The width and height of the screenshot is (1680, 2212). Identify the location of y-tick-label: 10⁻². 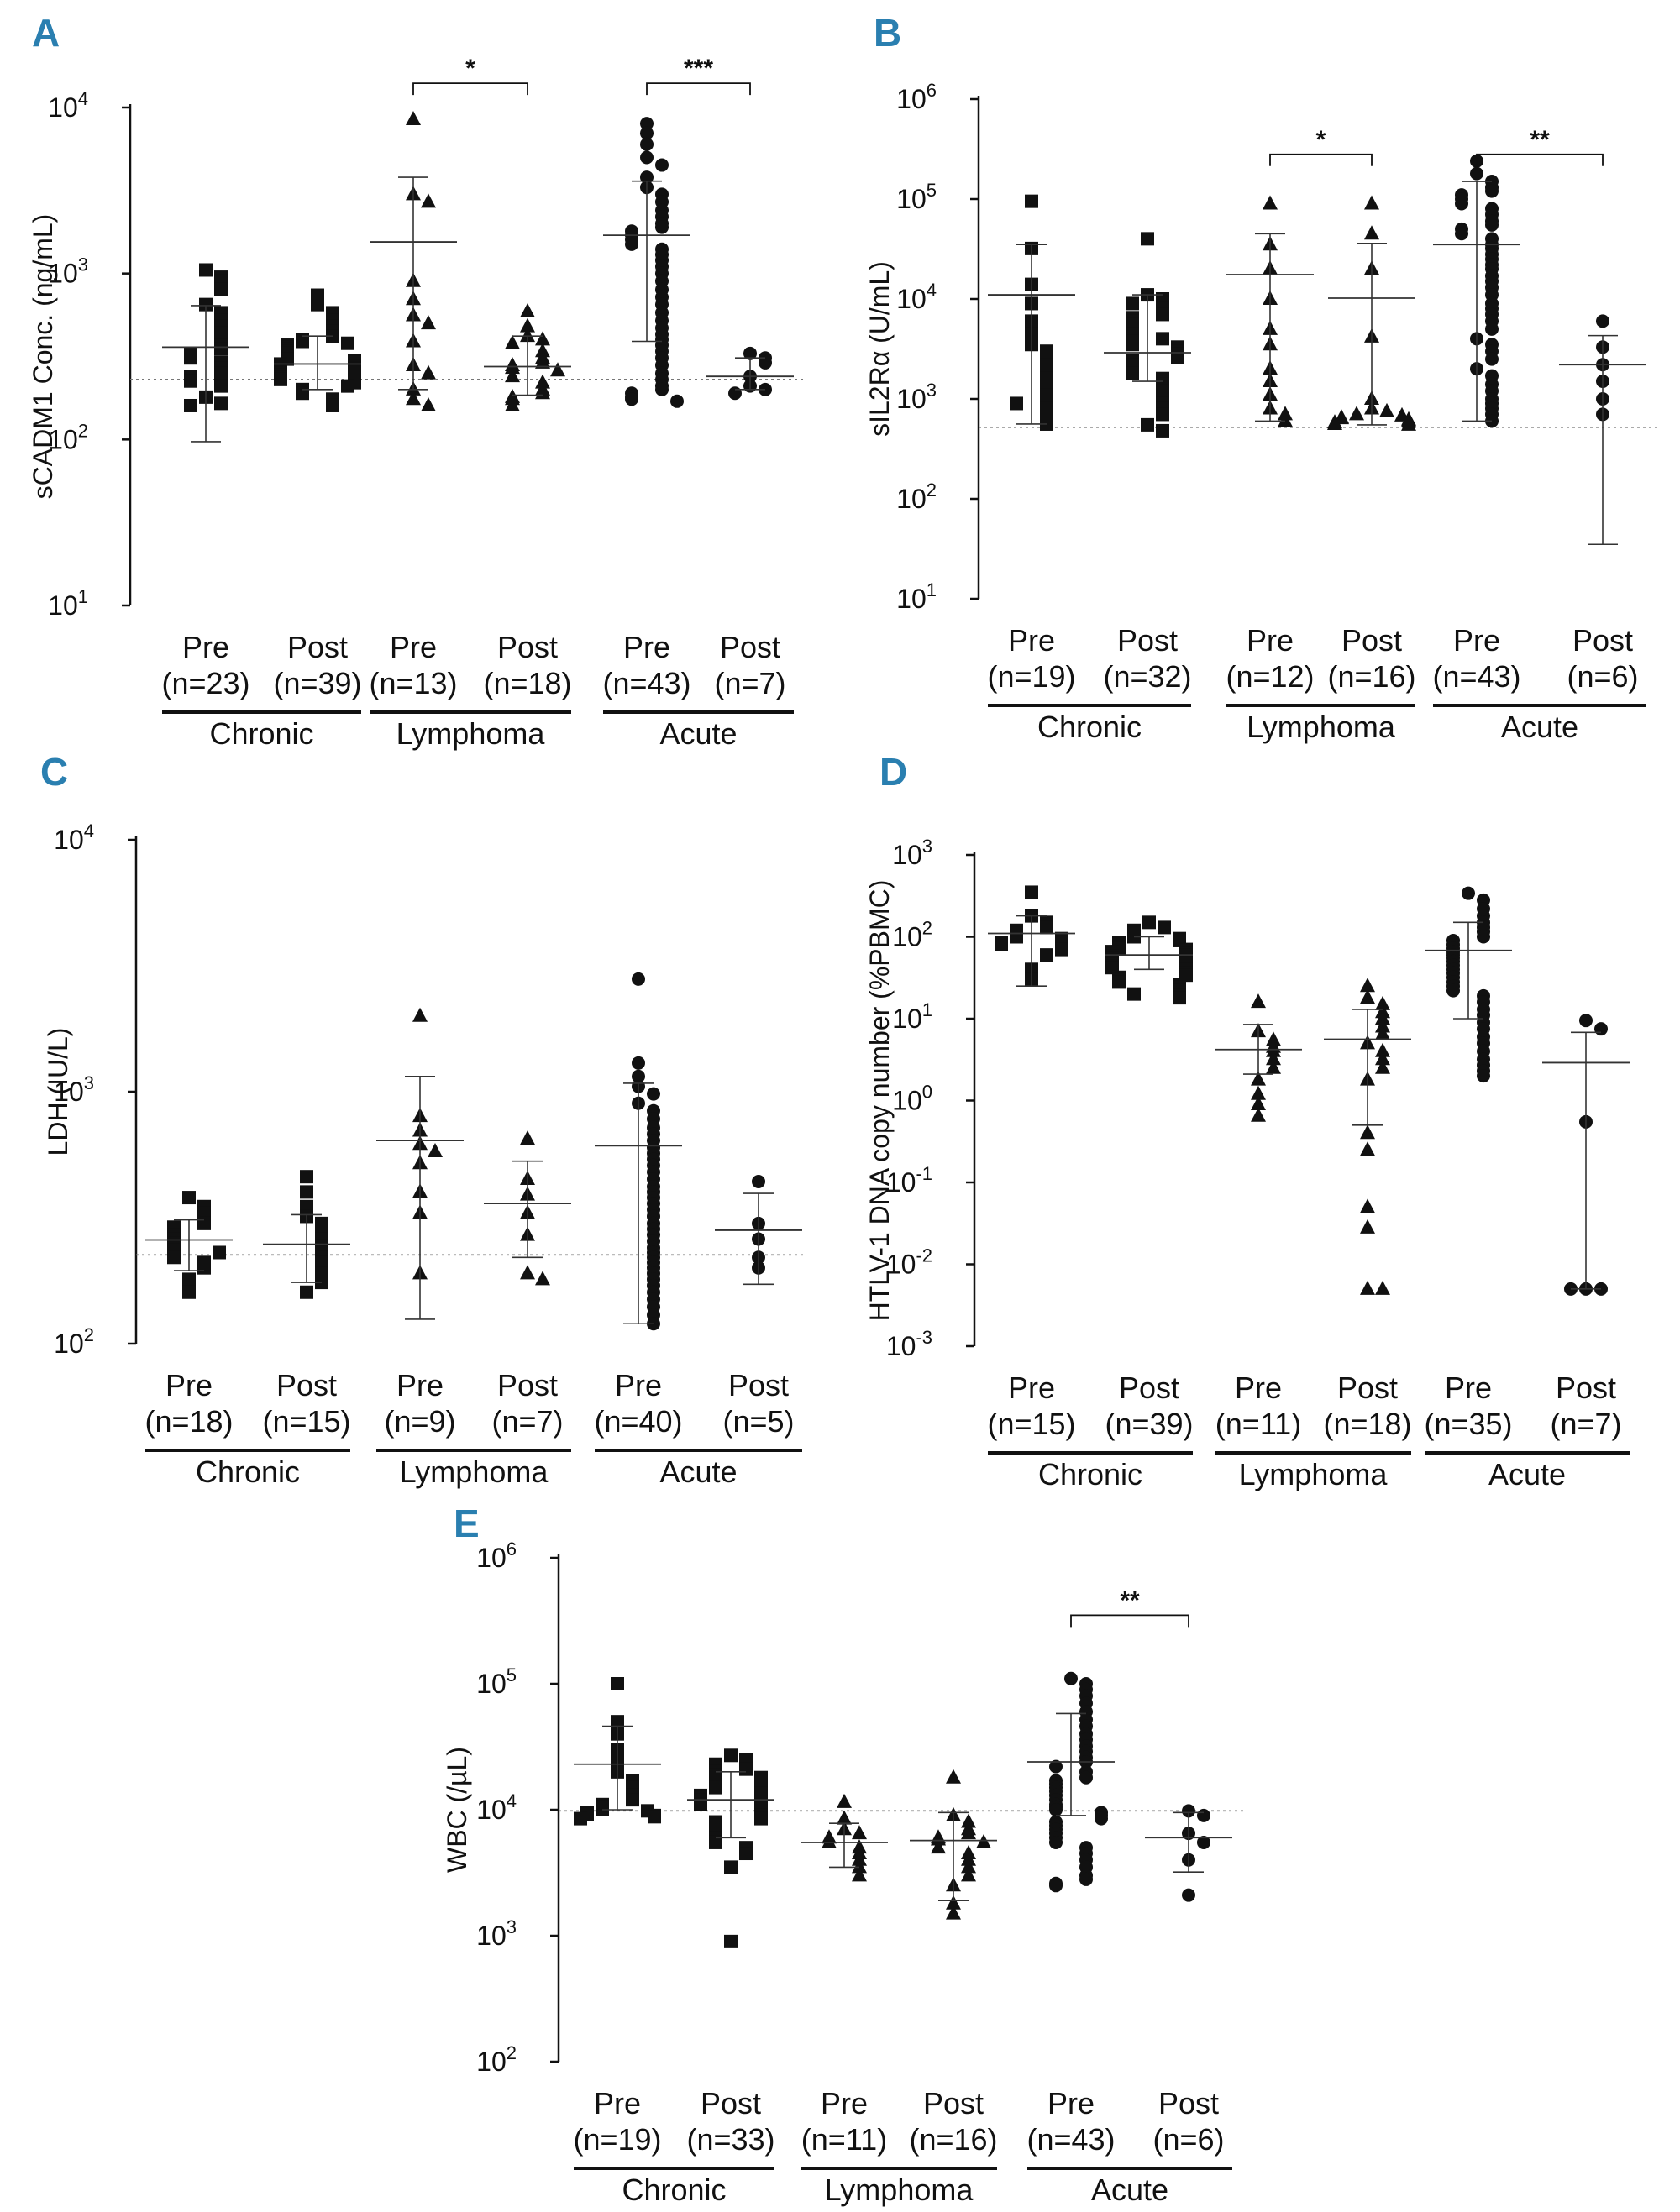
(909, 1262).